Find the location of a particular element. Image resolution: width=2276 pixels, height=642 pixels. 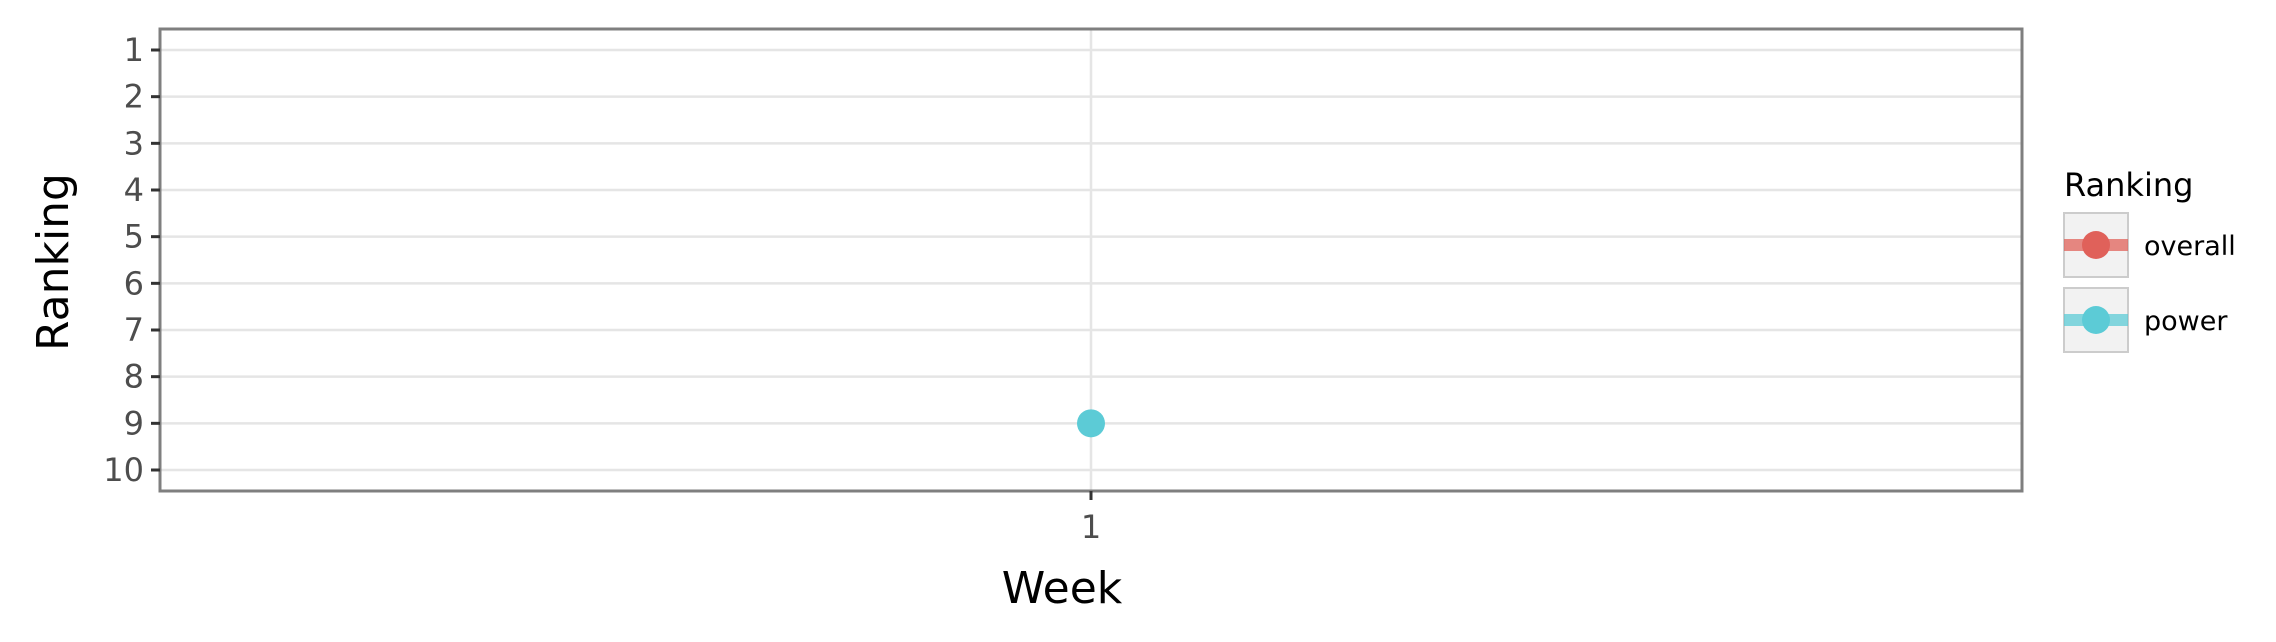

x-axis-title: Week is located at coordinates (1062, 588).